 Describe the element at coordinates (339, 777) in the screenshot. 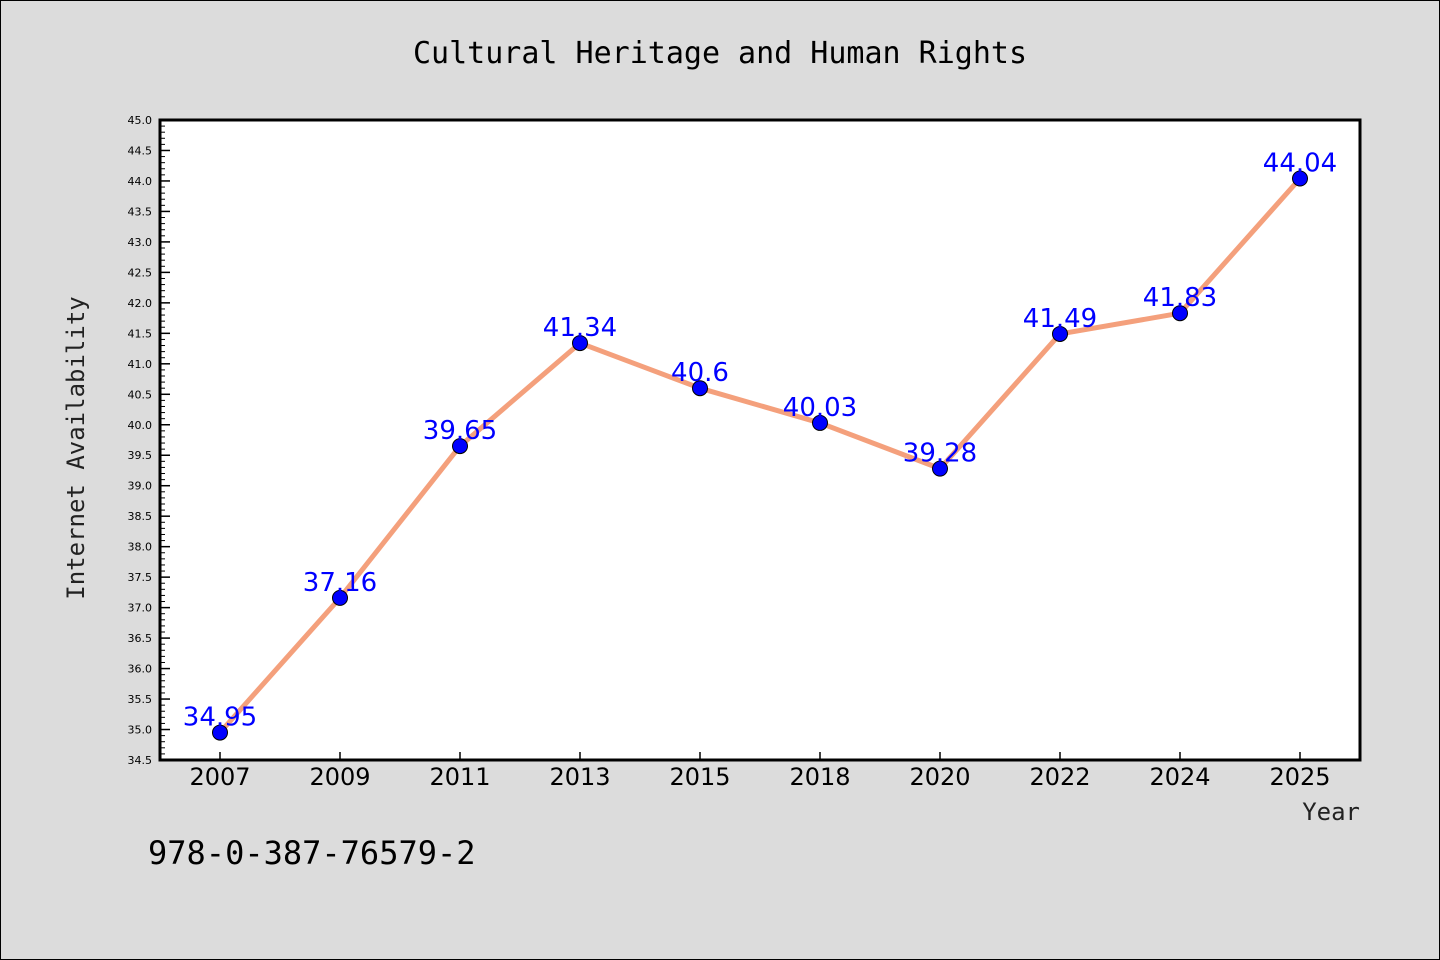

I see `x-tick-label: 2009` at that location.